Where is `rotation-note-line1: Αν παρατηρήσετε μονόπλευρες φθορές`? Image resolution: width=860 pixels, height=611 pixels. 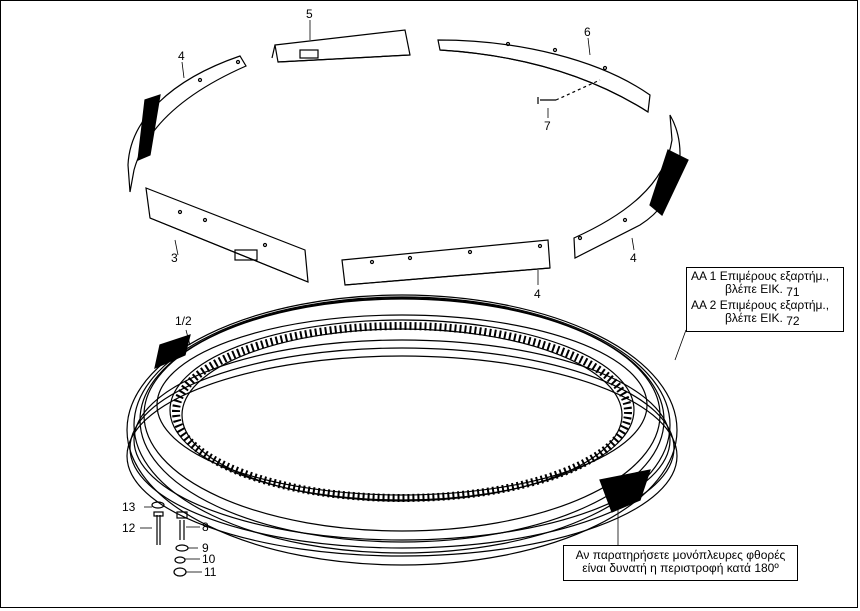
rotation-note-line1: Αν παρατηρήσετε μονόπλευρες φθορές is located at coordinates (680, 555).